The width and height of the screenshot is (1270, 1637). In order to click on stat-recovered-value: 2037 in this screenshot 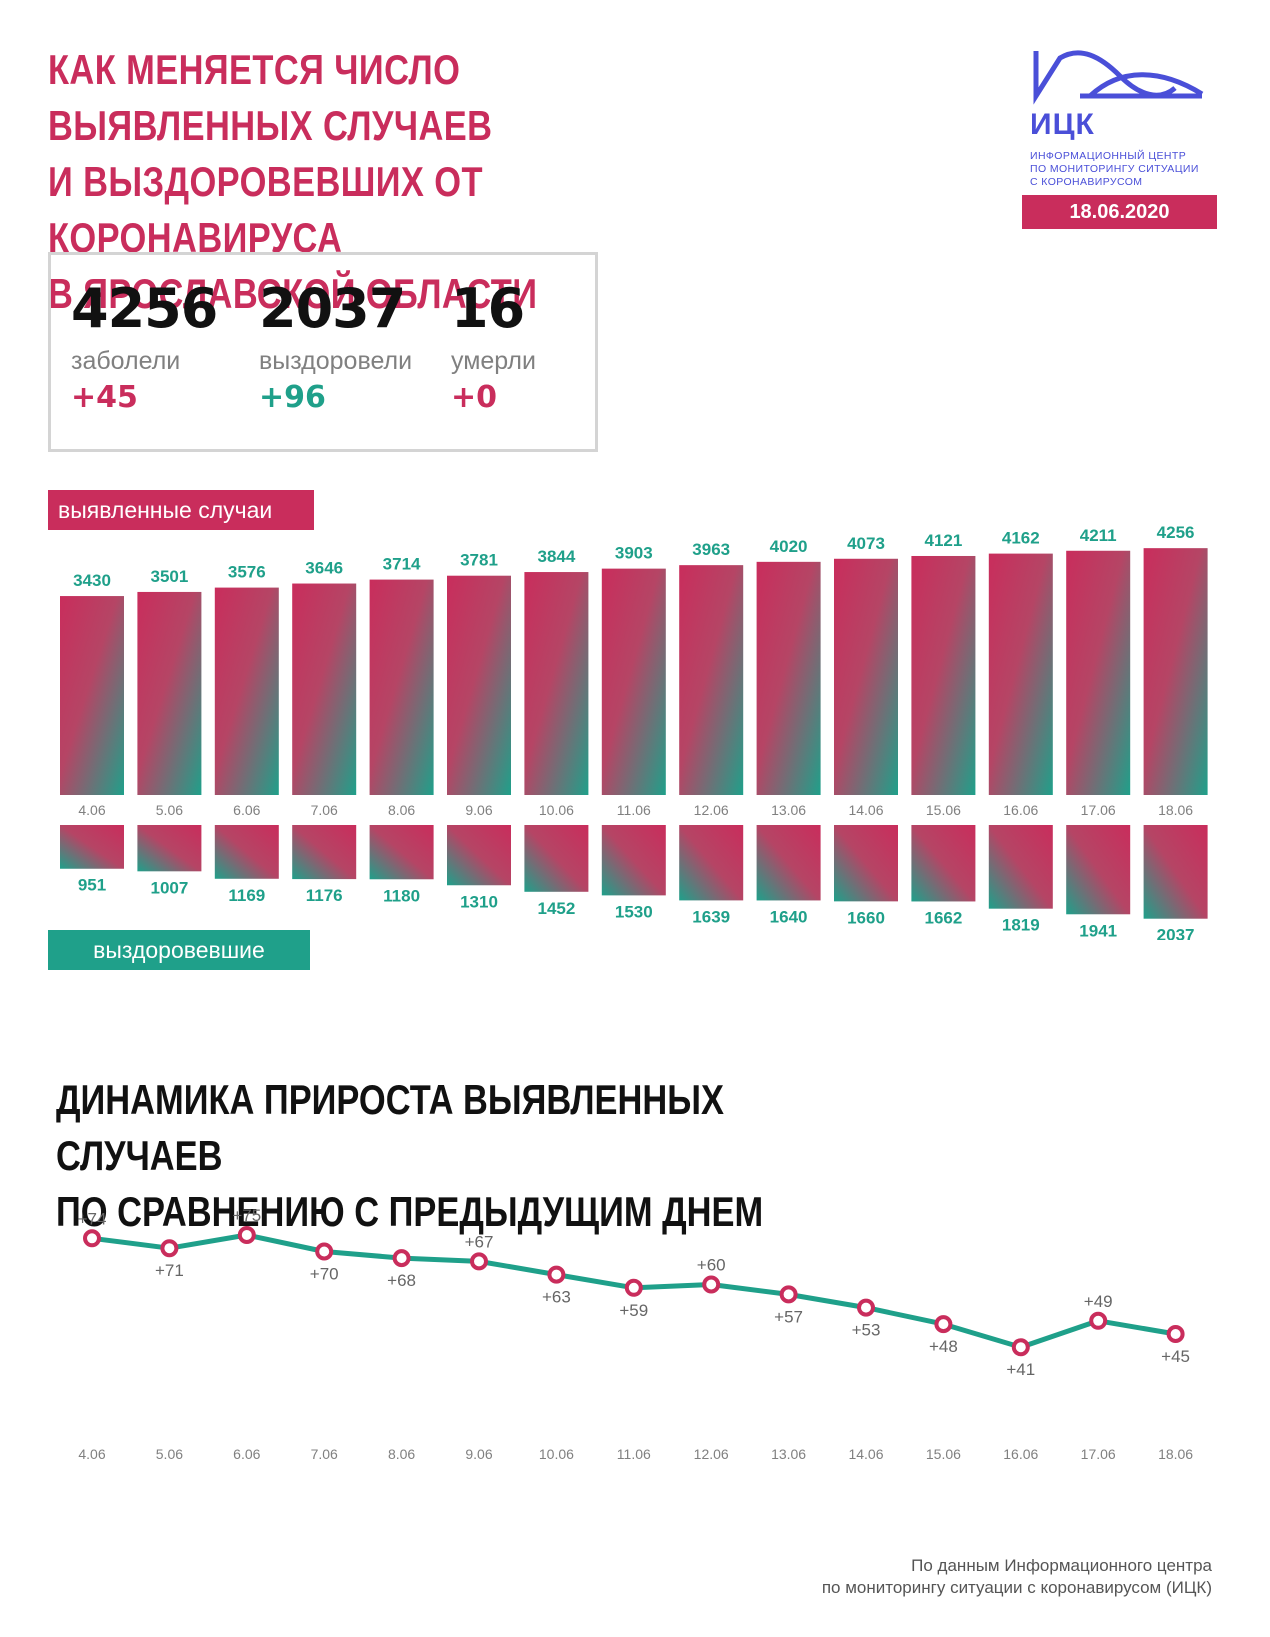, I will do `click(332, 308)`.